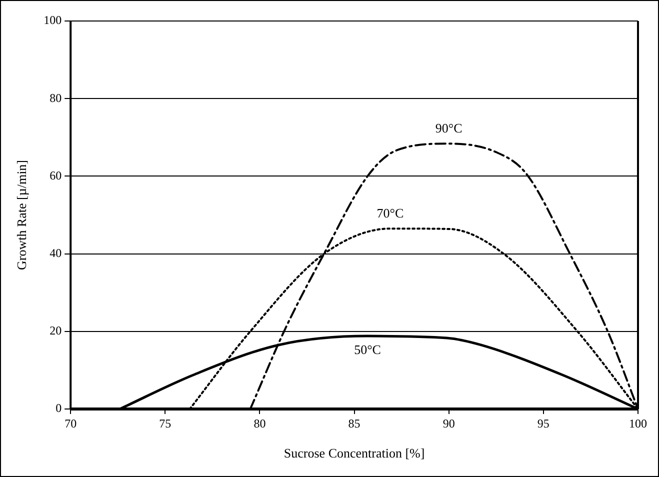 This screenshot has width=659, height=477. Describe the element at coordinates (59, 408) in the screenshot. I see `y-tick-label: 0` at that location.